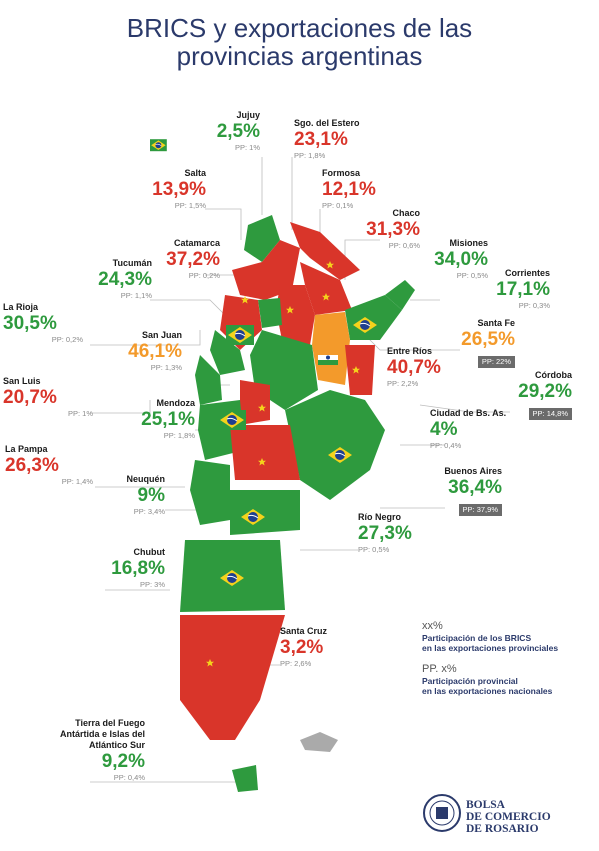  I want to click on label-mendoza: Mendoza 25,1% PP: 1,8%, so click(157, 419).